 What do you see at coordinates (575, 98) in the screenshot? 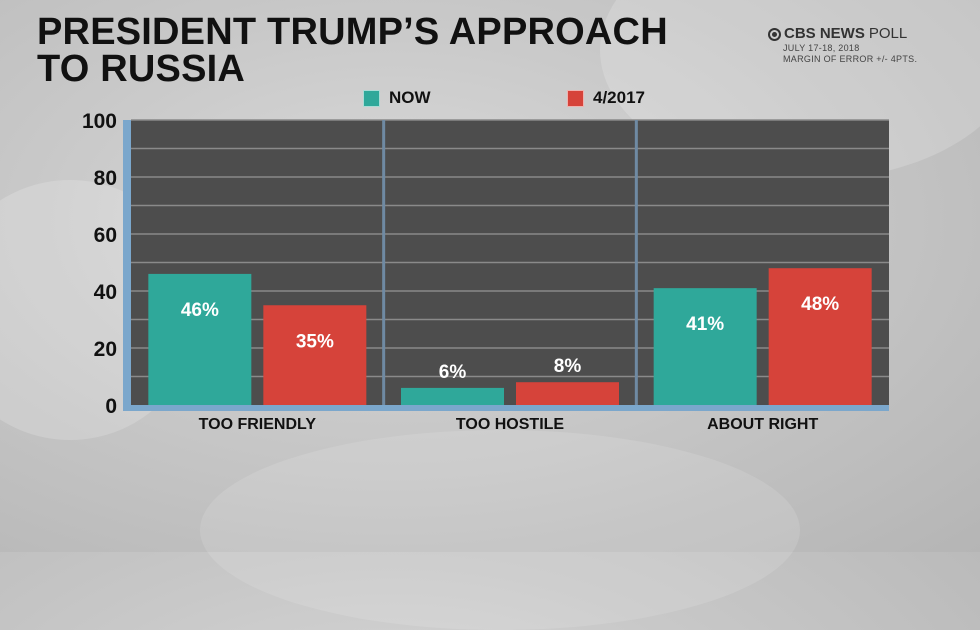
I see `legend-swatch-apr2017` at bounding box center [575, 98].